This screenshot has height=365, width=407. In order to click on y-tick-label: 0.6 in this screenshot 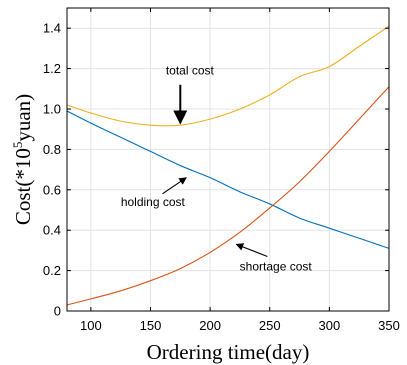, I will do `click(52, 189)`.